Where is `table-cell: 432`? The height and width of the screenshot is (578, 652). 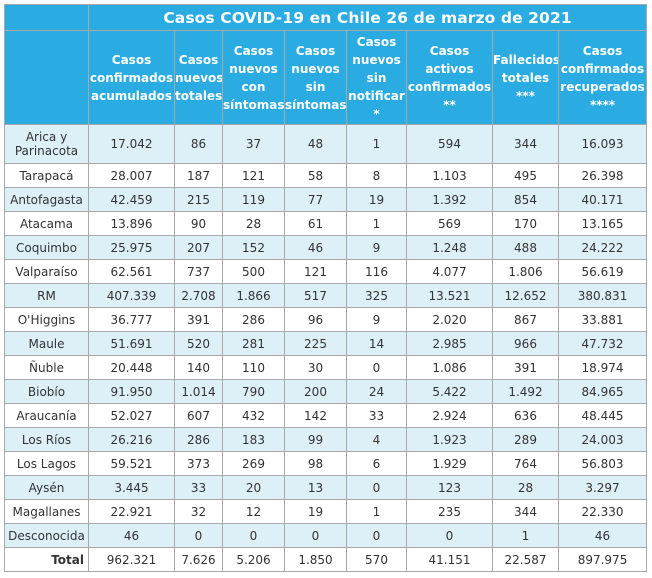
table-cell: 432 is located at coordinates (253, 415).